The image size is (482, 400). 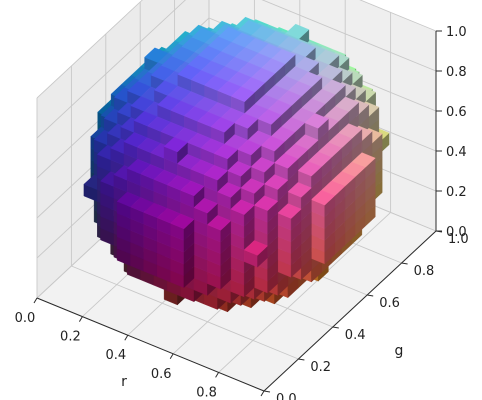 What do you see at coordinates (456, 192) in the screenshot?
I see `z-tick-label: 0.2` at bounding box center [456, 192].